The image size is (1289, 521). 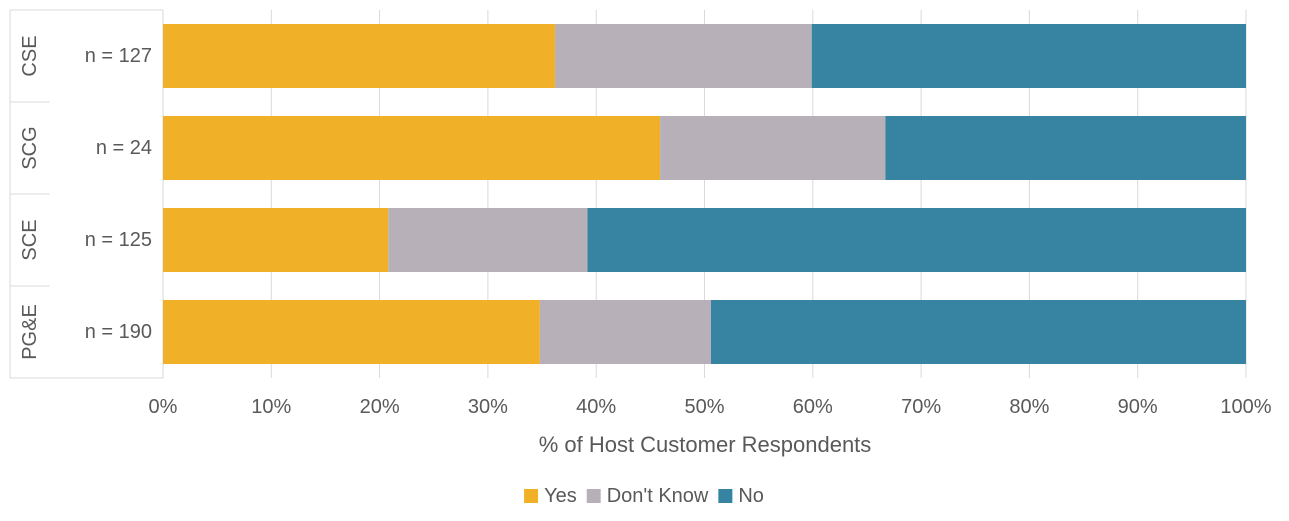 What do you see at coordinates (978, 332) in the screenshot?
I see `bar-no-pg-e` at bounding box center [978, 332].